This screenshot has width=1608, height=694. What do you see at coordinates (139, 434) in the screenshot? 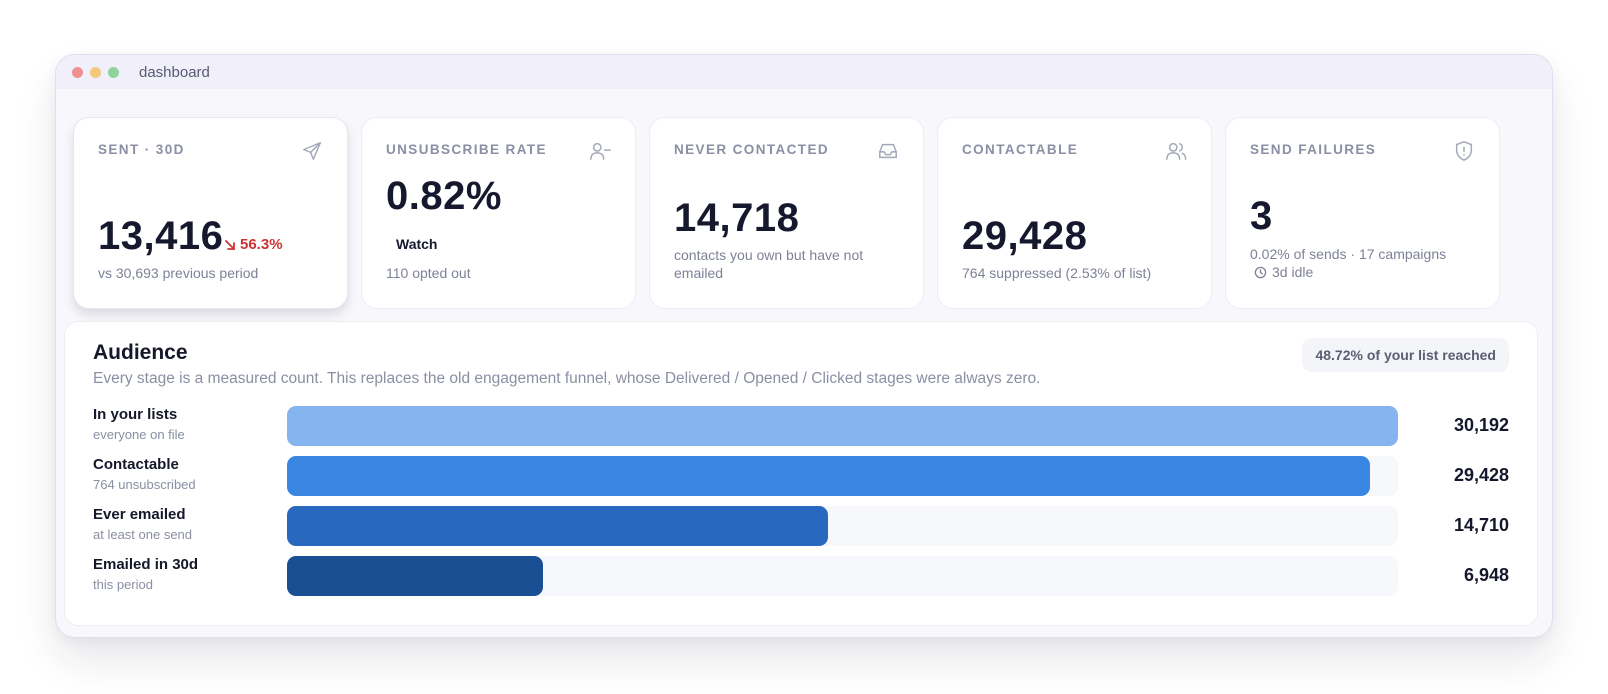
I see `row-subtext: everyone on file` at bounding box center [139, 434].